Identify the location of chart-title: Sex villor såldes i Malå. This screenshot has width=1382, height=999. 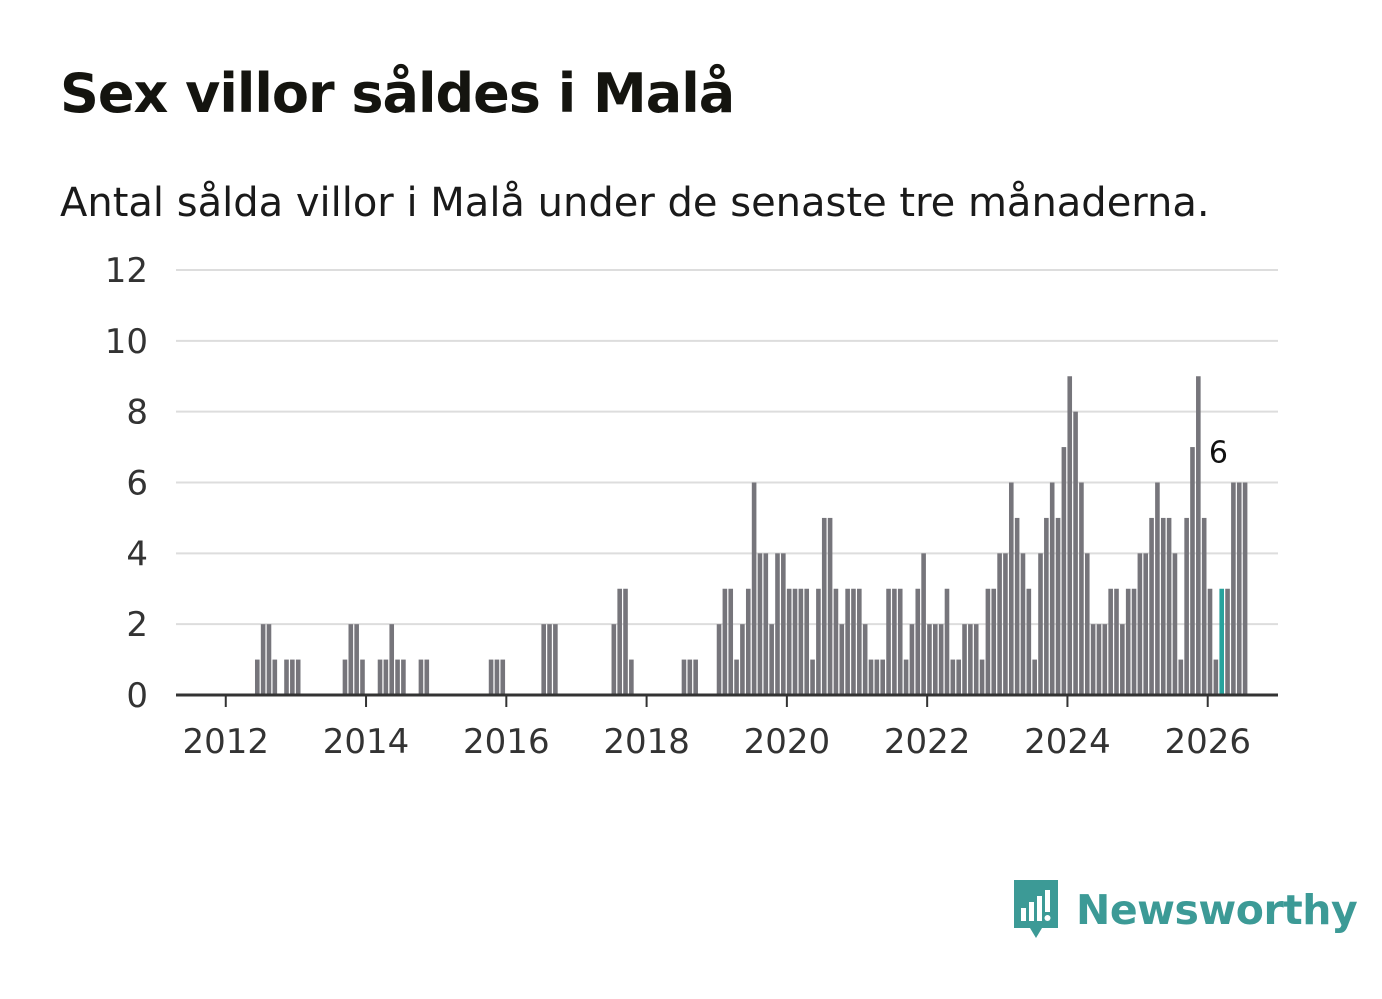
(397, 93).